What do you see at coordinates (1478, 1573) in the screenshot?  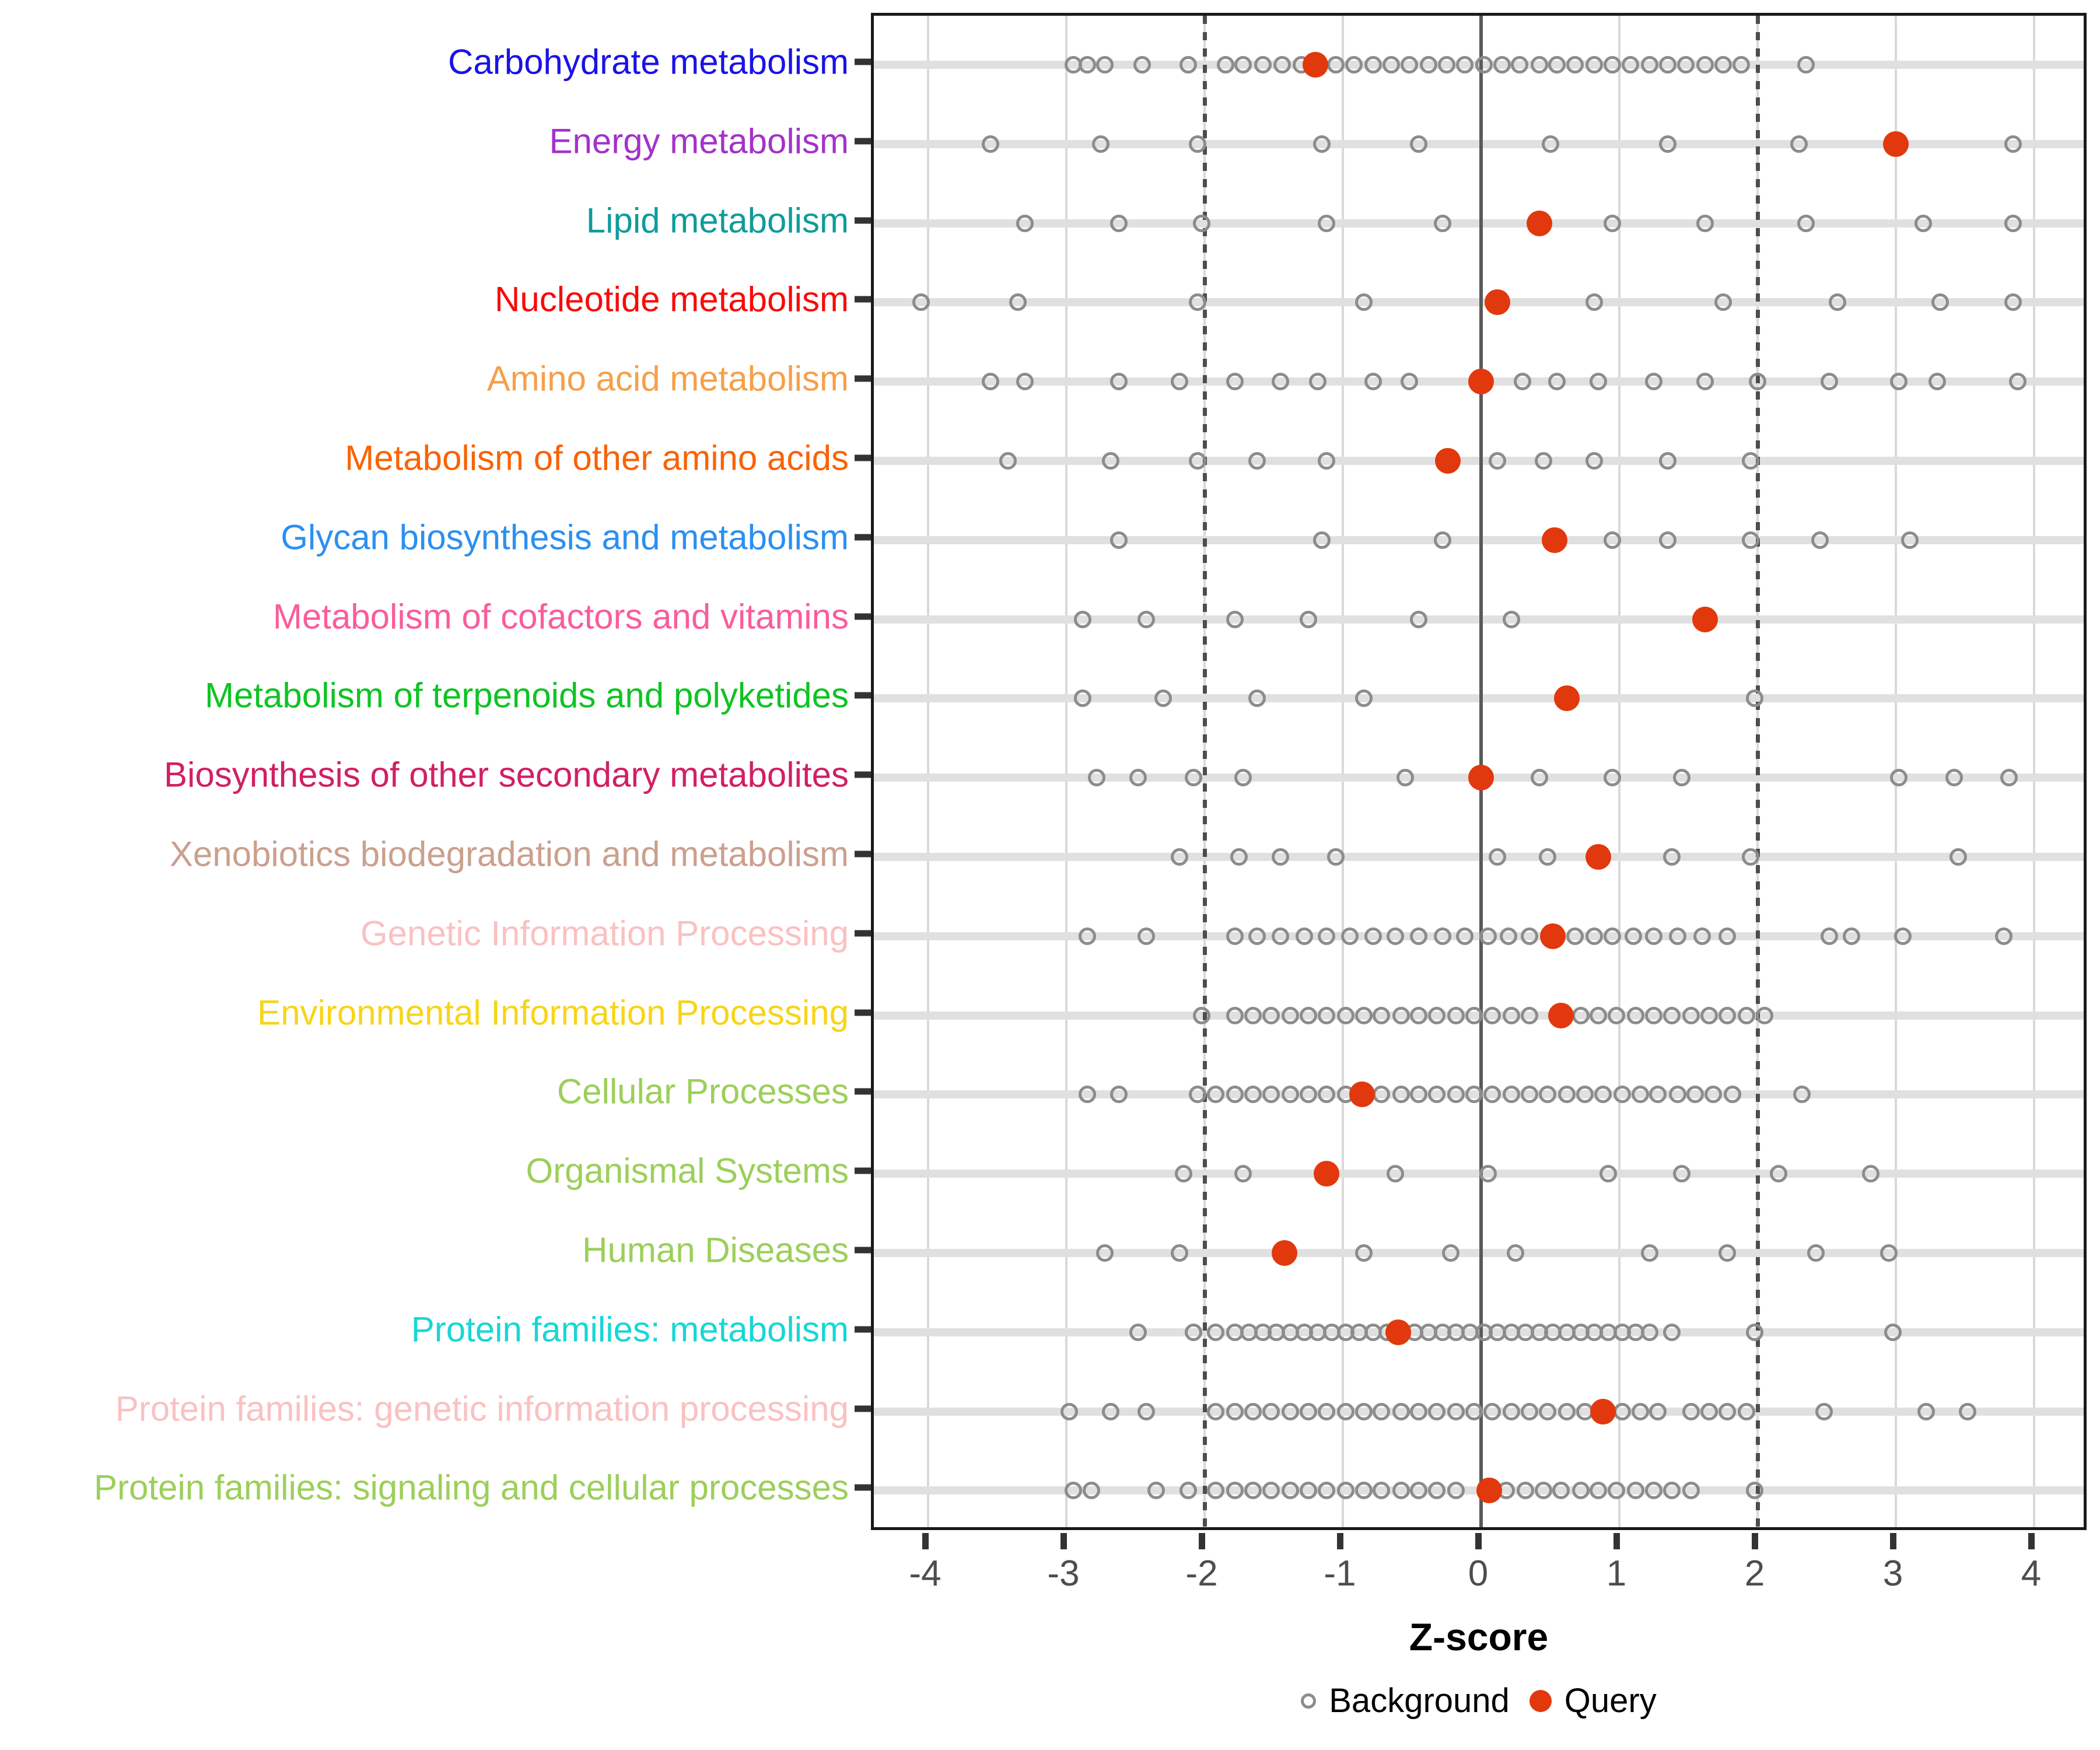 I see `x-axis-tick-label: 0` at bounding box center [1478, 1573].